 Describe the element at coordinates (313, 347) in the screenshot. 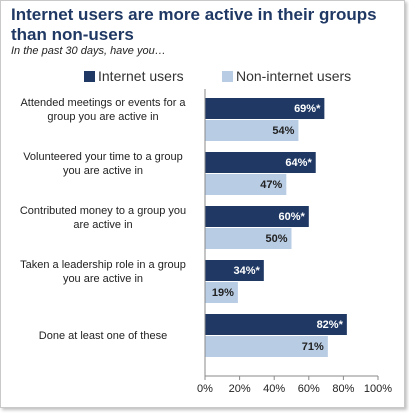

I see `data-label-non-internet-4: 71%` at that location.